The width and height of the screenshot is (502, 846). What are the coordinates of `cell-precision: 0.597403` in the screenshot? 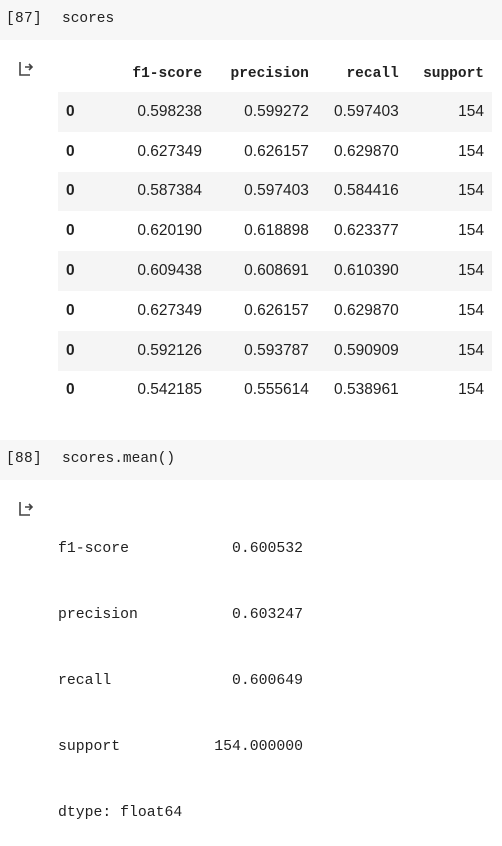 It's located at (263, 191).